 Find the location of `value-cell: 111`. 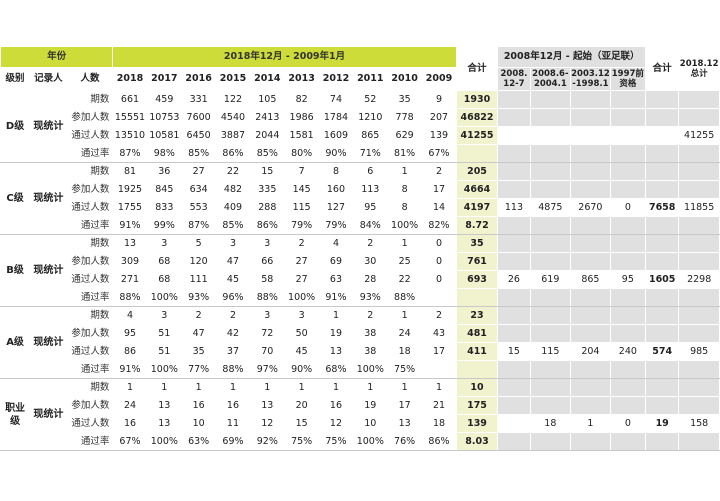

value-cell: 111 is located at coordinates (198, 279).